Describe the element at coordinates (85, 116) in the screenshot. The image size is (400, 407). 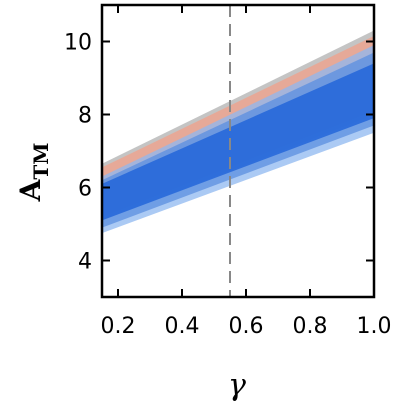
I see `y-tick-label: 8` at that location.